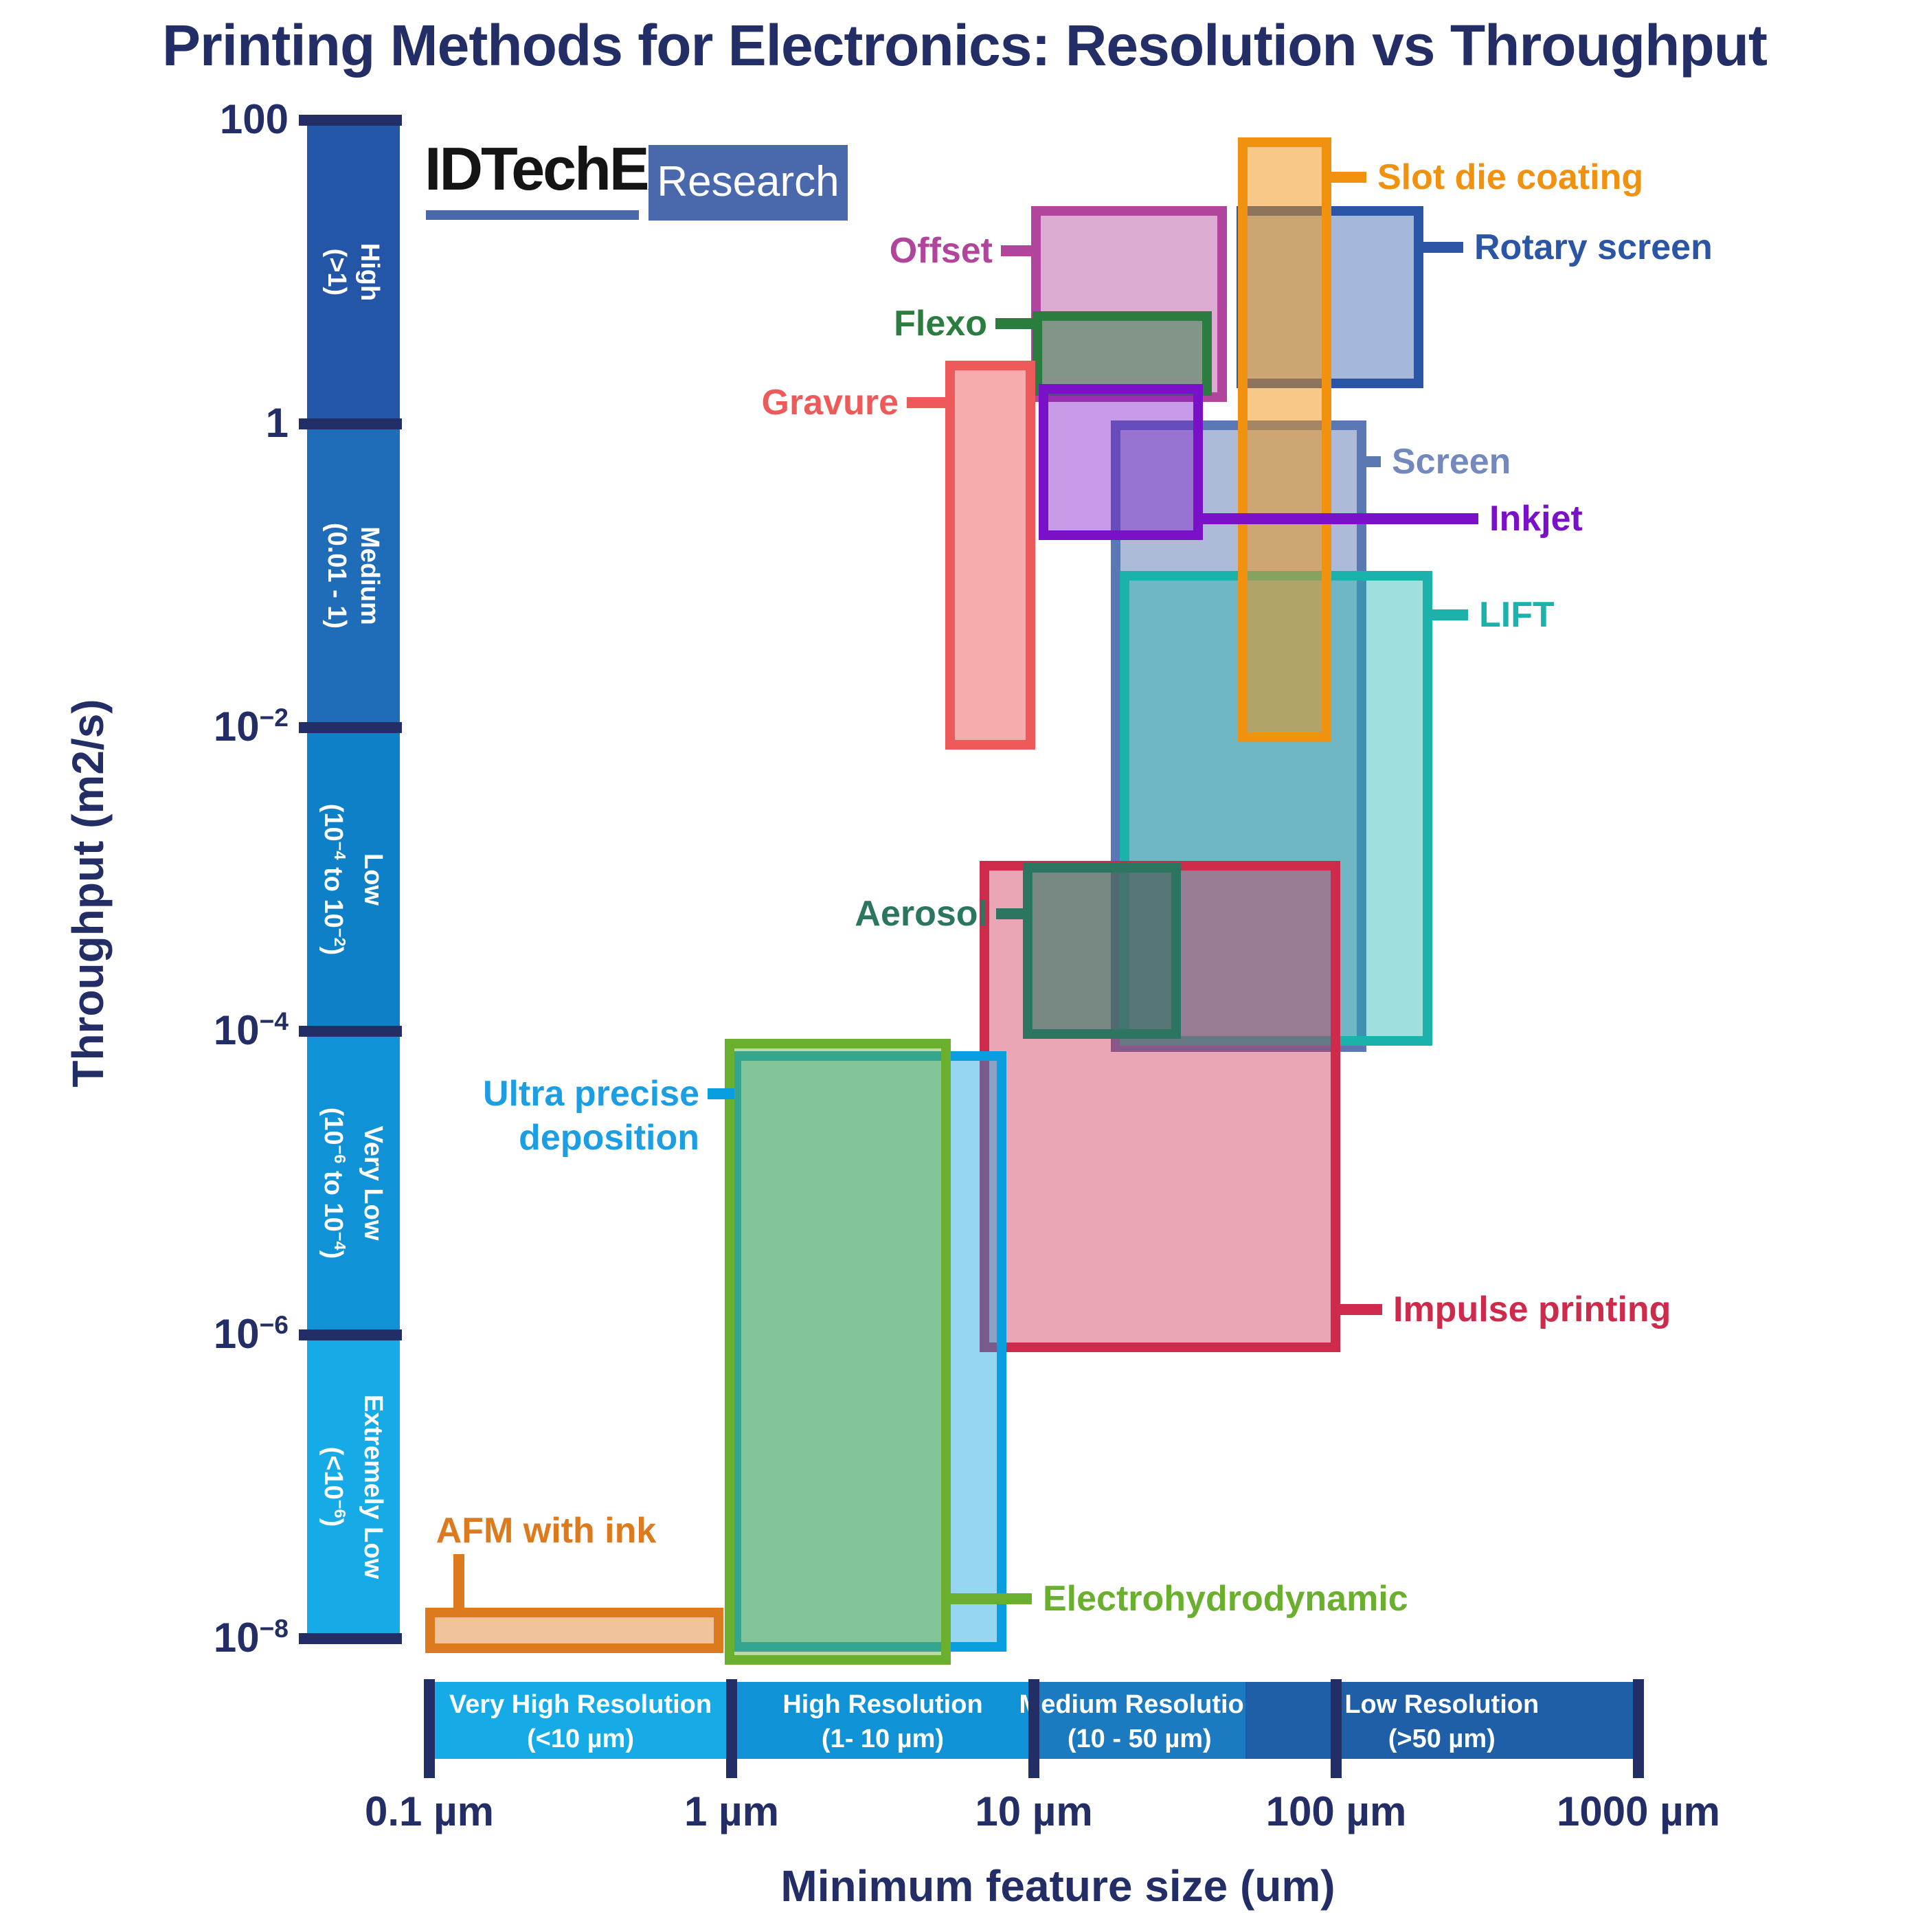 The image size is (1929, 1932). I want to click on y-band-label-1: Medium (0.01 - 1), so click(353, 575).